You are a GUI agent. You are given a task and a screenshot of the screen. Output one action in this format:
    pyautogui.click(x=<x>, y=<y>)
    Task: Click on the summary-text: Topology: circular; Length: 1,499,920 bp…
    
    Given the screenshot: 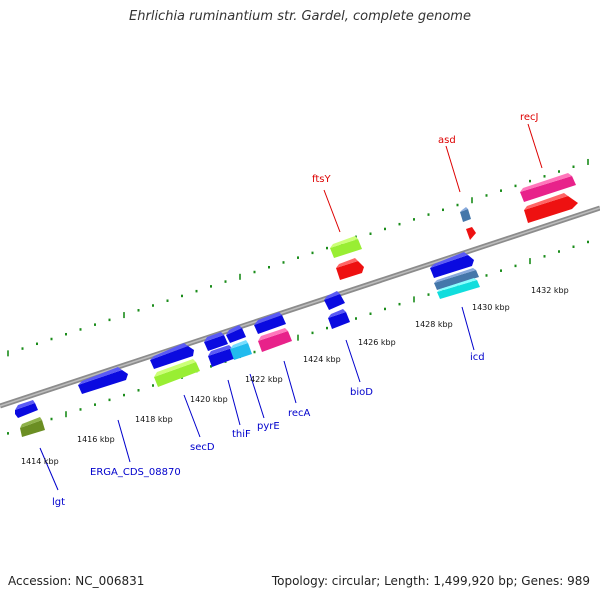 What is the action you would take?
    pyautogui.click(x=430, y=581)
    